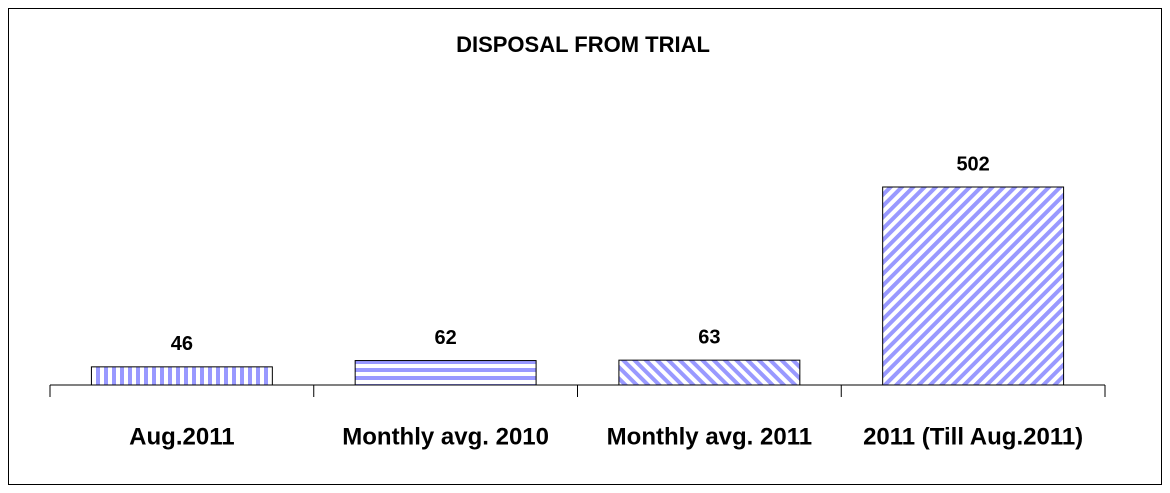  Describe the element at coordinates (973, 436) in the screenshot. I see `x-tick-label: 2011 (Till Aug.2011)` at that location.